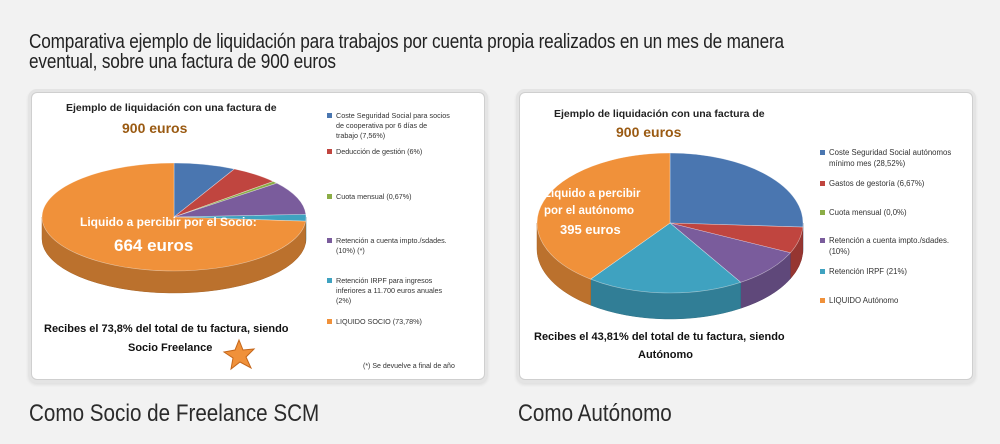  I want to click on legend-label: Deducción de gestión (6%), so click(379, 151).